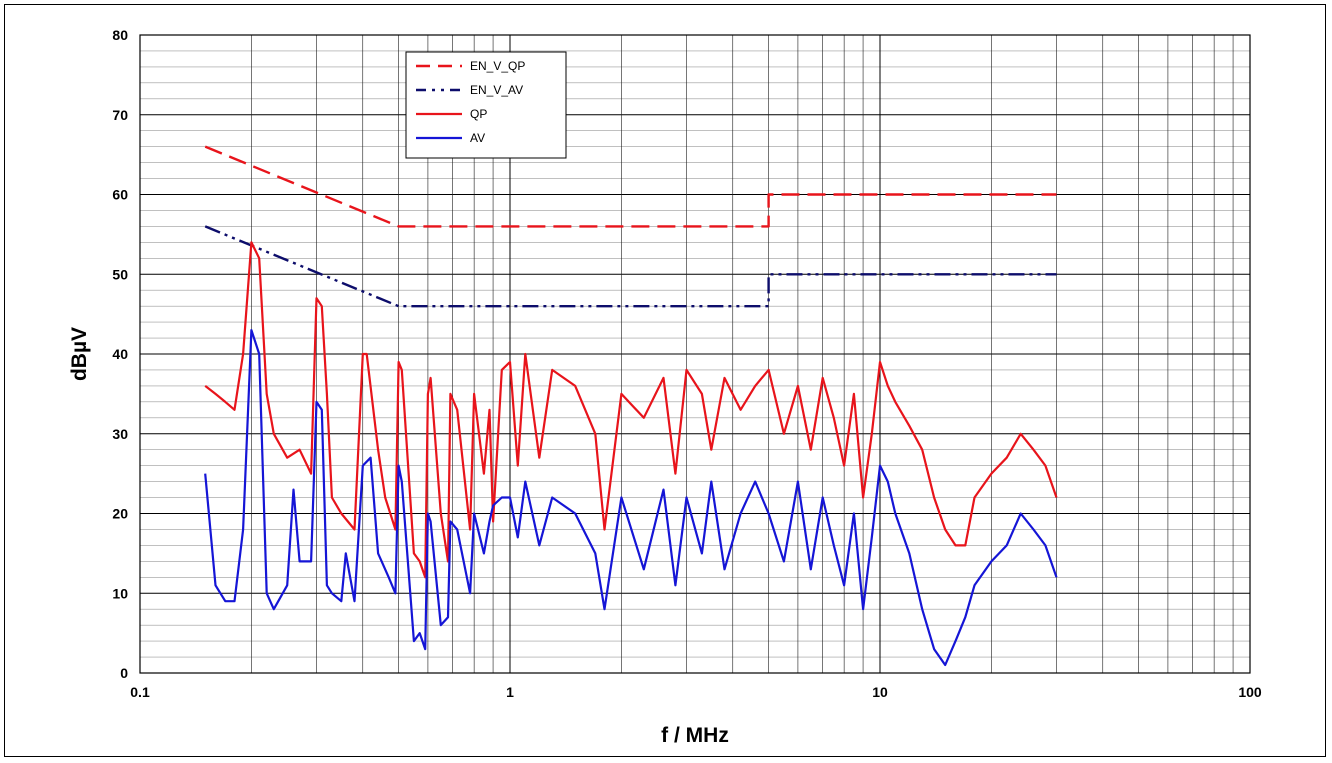 This screenshot has width=1332, height=763. What do you see at coordinates (120, 115) in the screenshot?
I see `y-tick-label: 70` at bounding box center [120, 115].